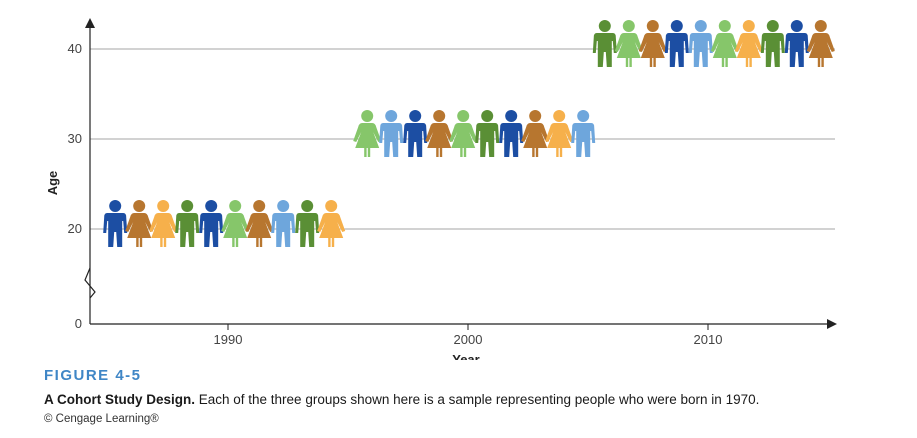 The height and width of the screenshot is (438, 917). I want to click on x-tick-label-2010: 2010, so click(708, 339).